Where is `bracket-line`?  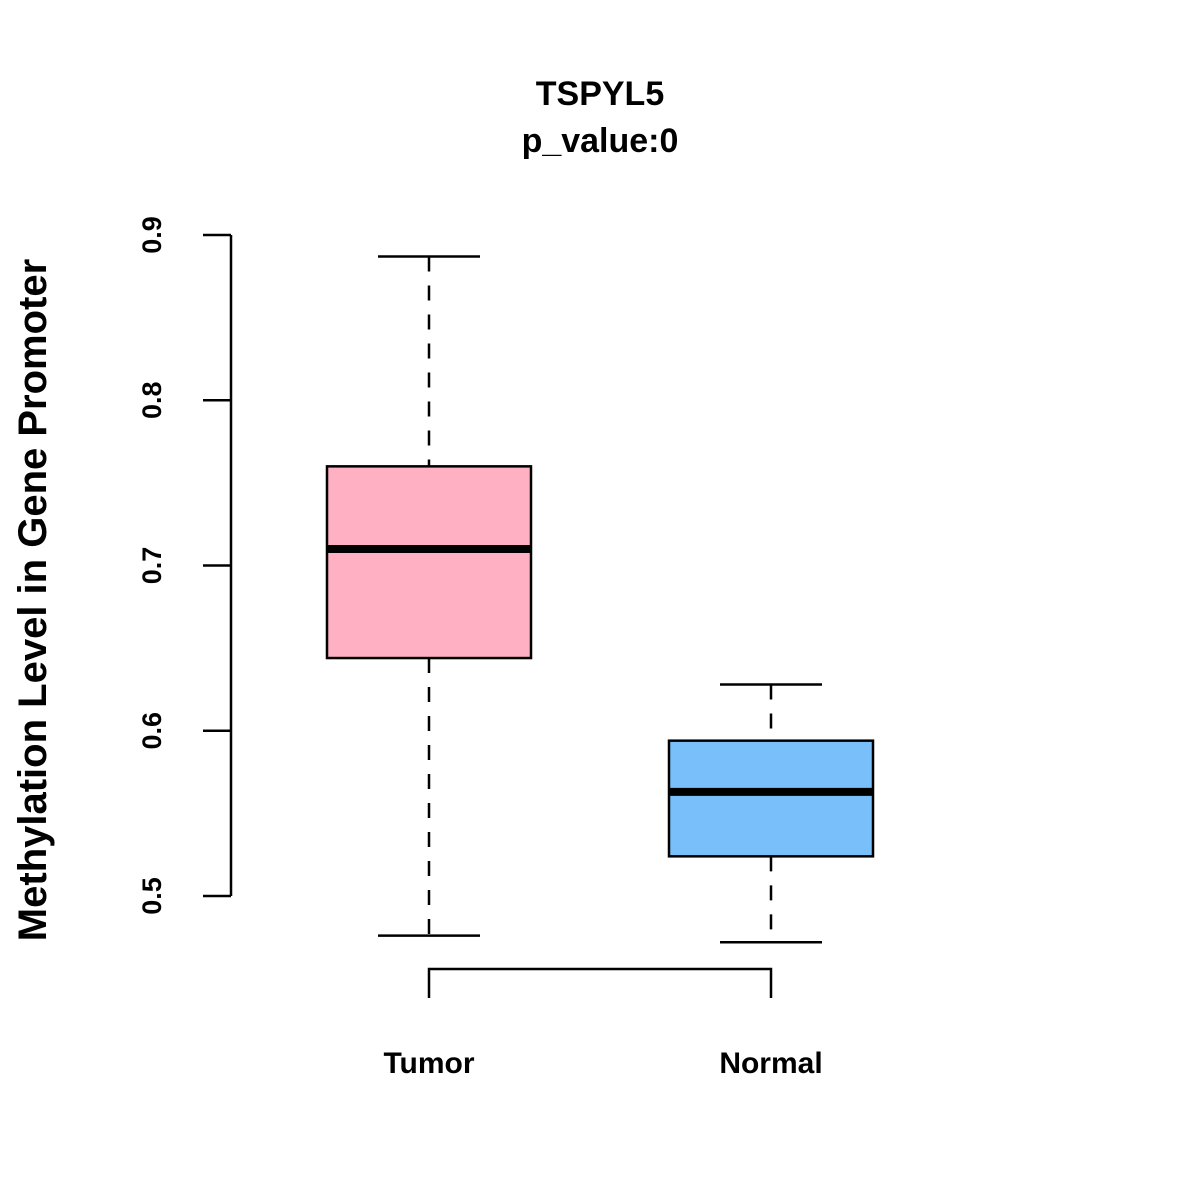 bracket-line is located at coordinates (600, 982).